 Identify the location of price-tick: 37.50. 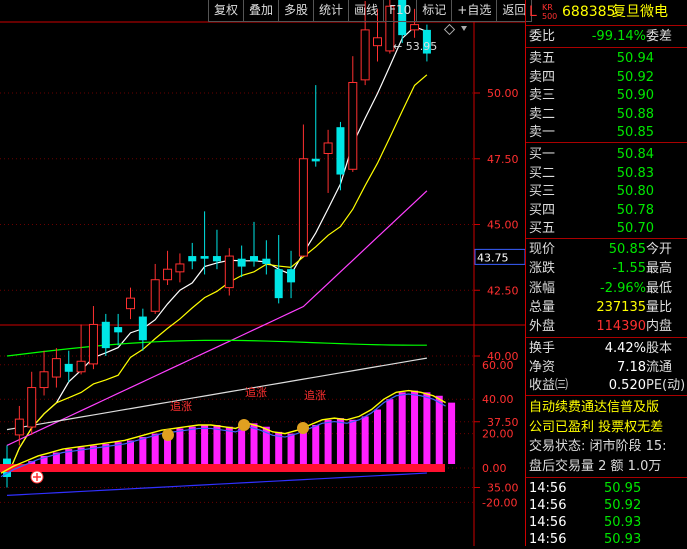
(503, 422).